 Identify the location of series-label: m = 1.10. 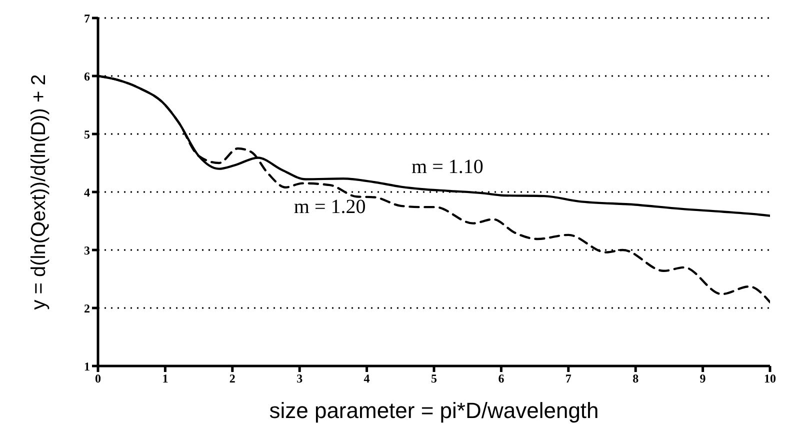
(448, 167).